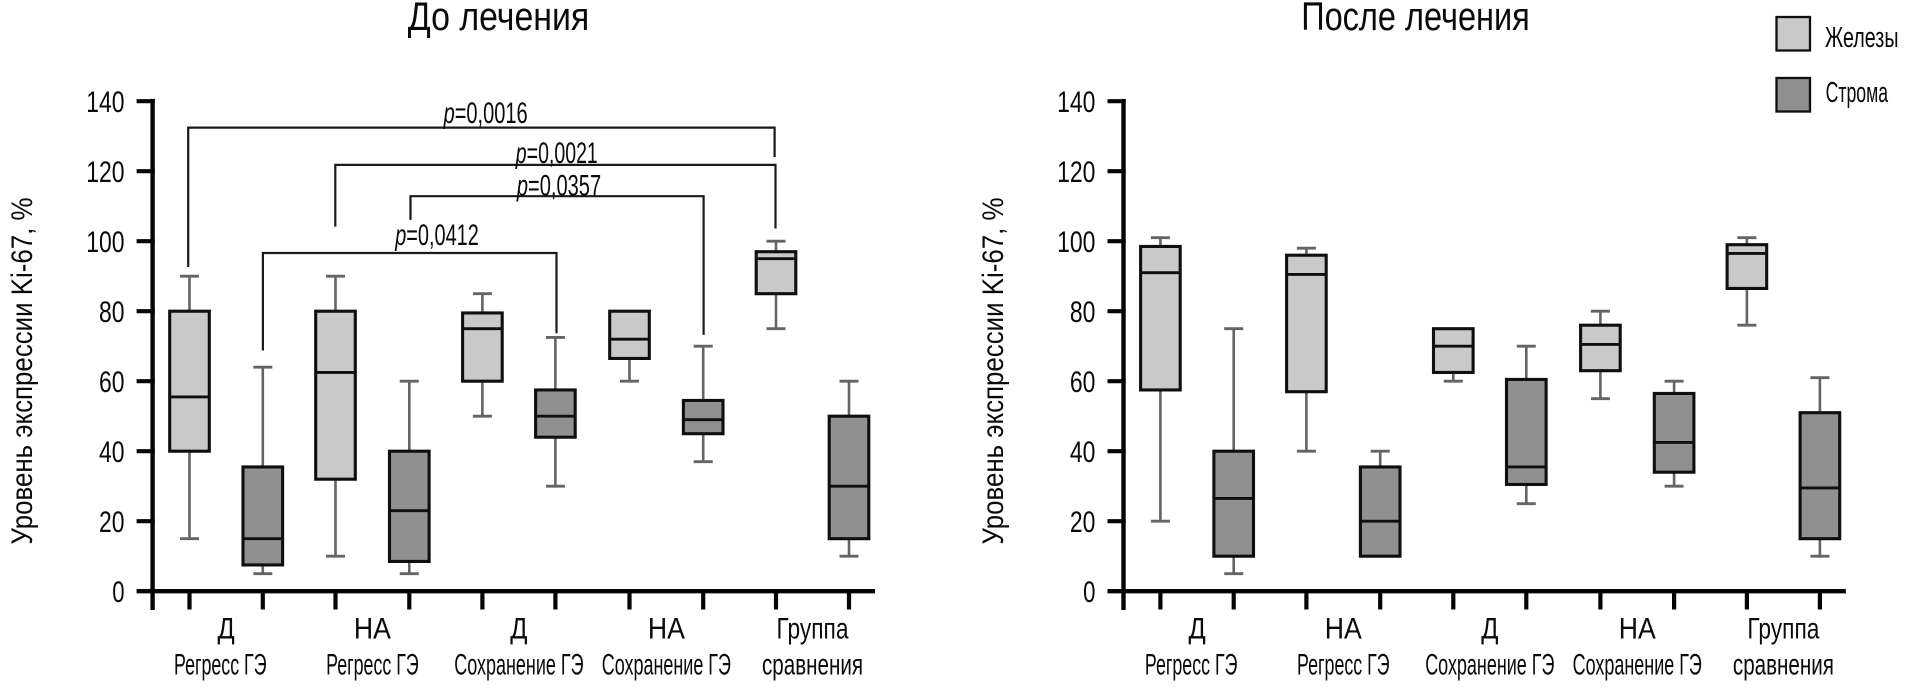 This screenshot has width=1915, height=691. Describe the element at coordinates (437, 235) in the screenshot. I see `svg-text: p=0,0412` at that location.